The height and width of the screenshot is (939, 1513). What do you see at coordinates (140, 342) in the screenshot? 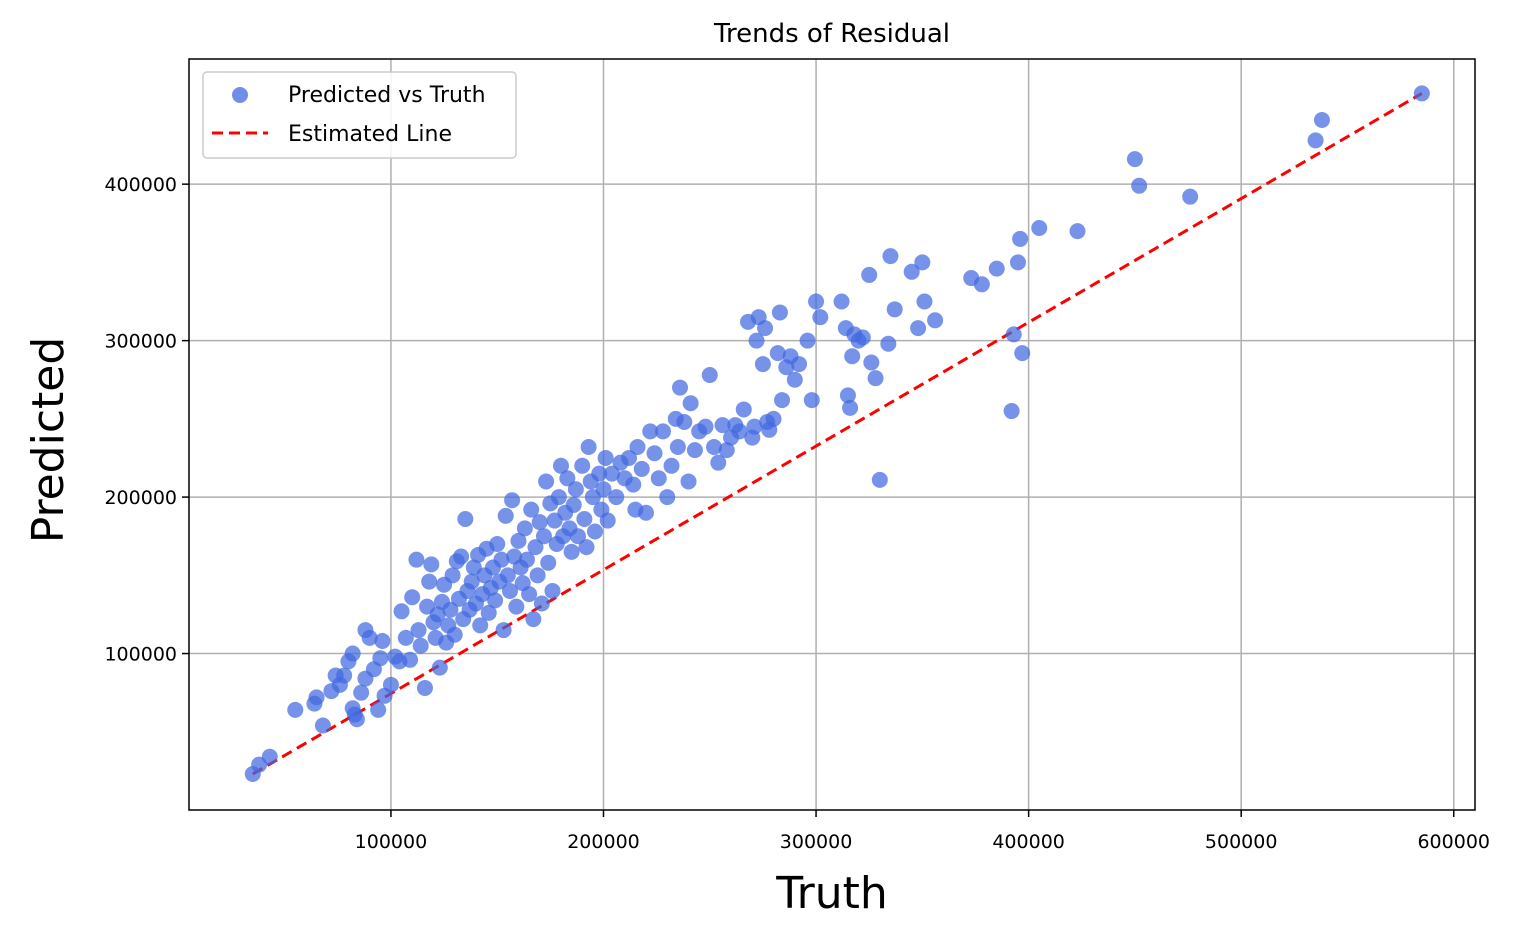
I see `y-tick-label: 300000` at bounding box center [140, 342].